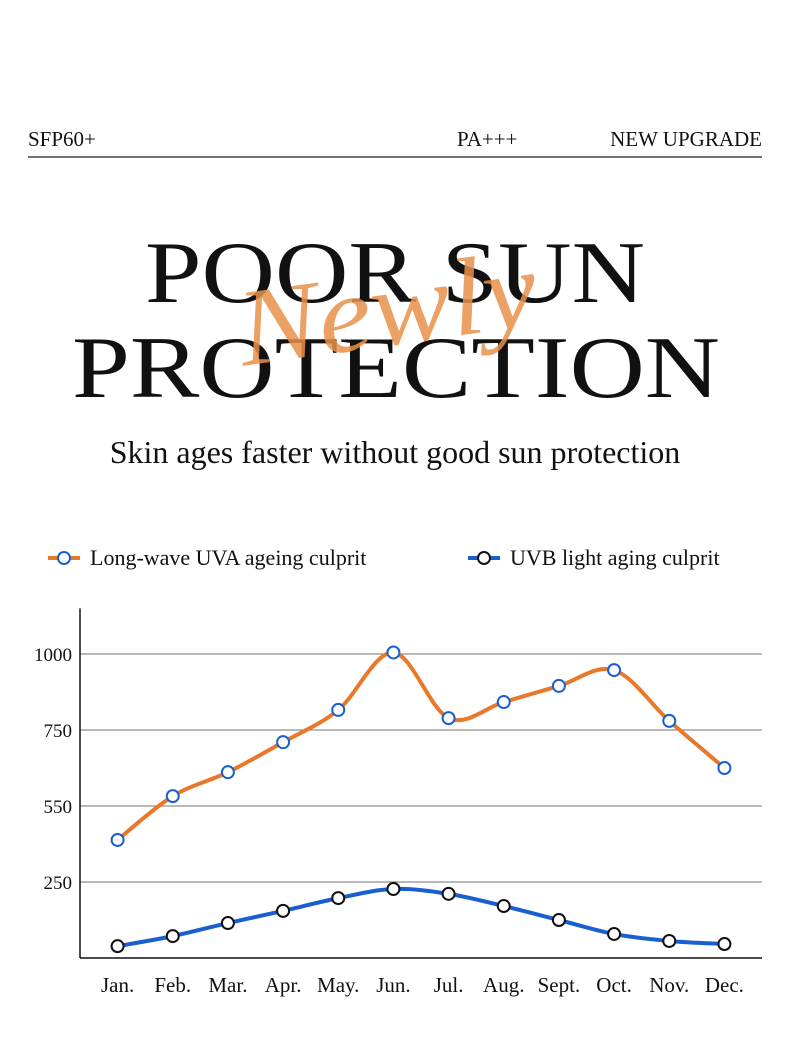 Image resolution: width=790 pixels, height=1041 pixels. Describe the element at coordinates (62, 139) in the screenshot. I see `header-left: SFP60+` at that location.